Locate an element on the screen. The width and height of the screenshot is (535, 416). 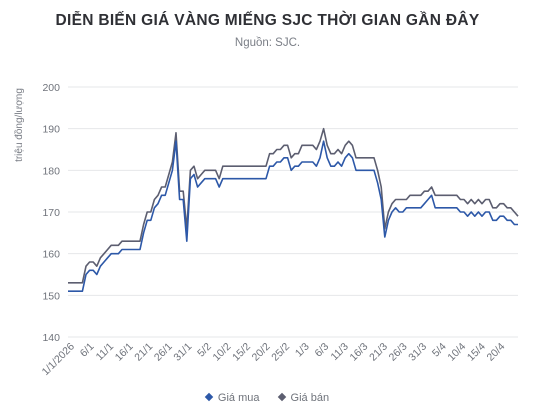
x-tick-label: 31/1 is located at coordinates (182, 352).